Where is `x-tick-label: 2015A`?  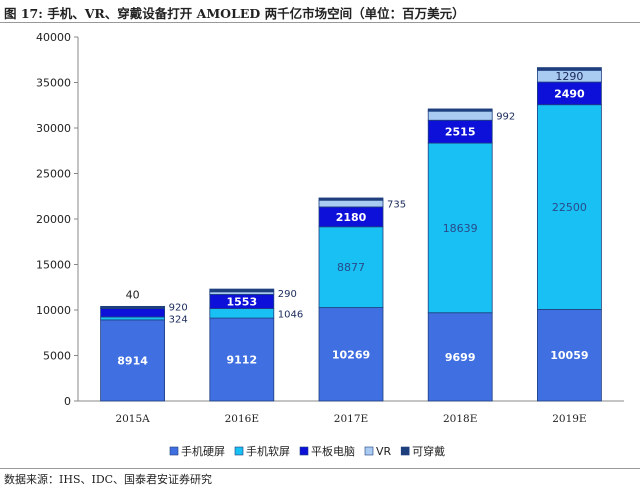 x-tick-label: 2015A is located at coordinates (132, 419).